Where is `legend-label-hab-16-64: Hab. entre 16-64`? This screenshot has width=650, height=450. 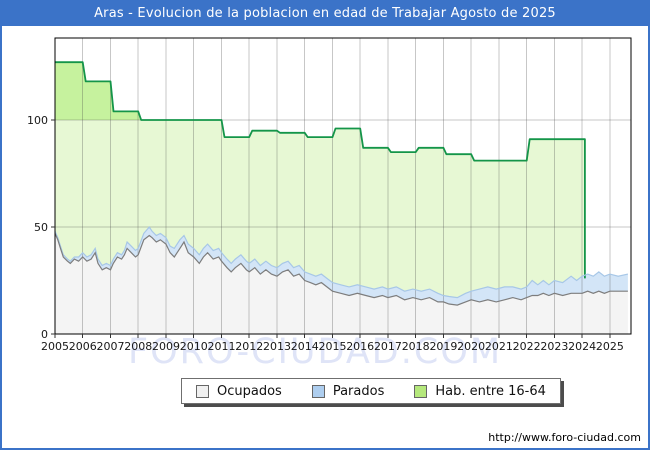 legend-label-hab-16-64: Hab. entre 16-64 is located at coordinates (490, 391).